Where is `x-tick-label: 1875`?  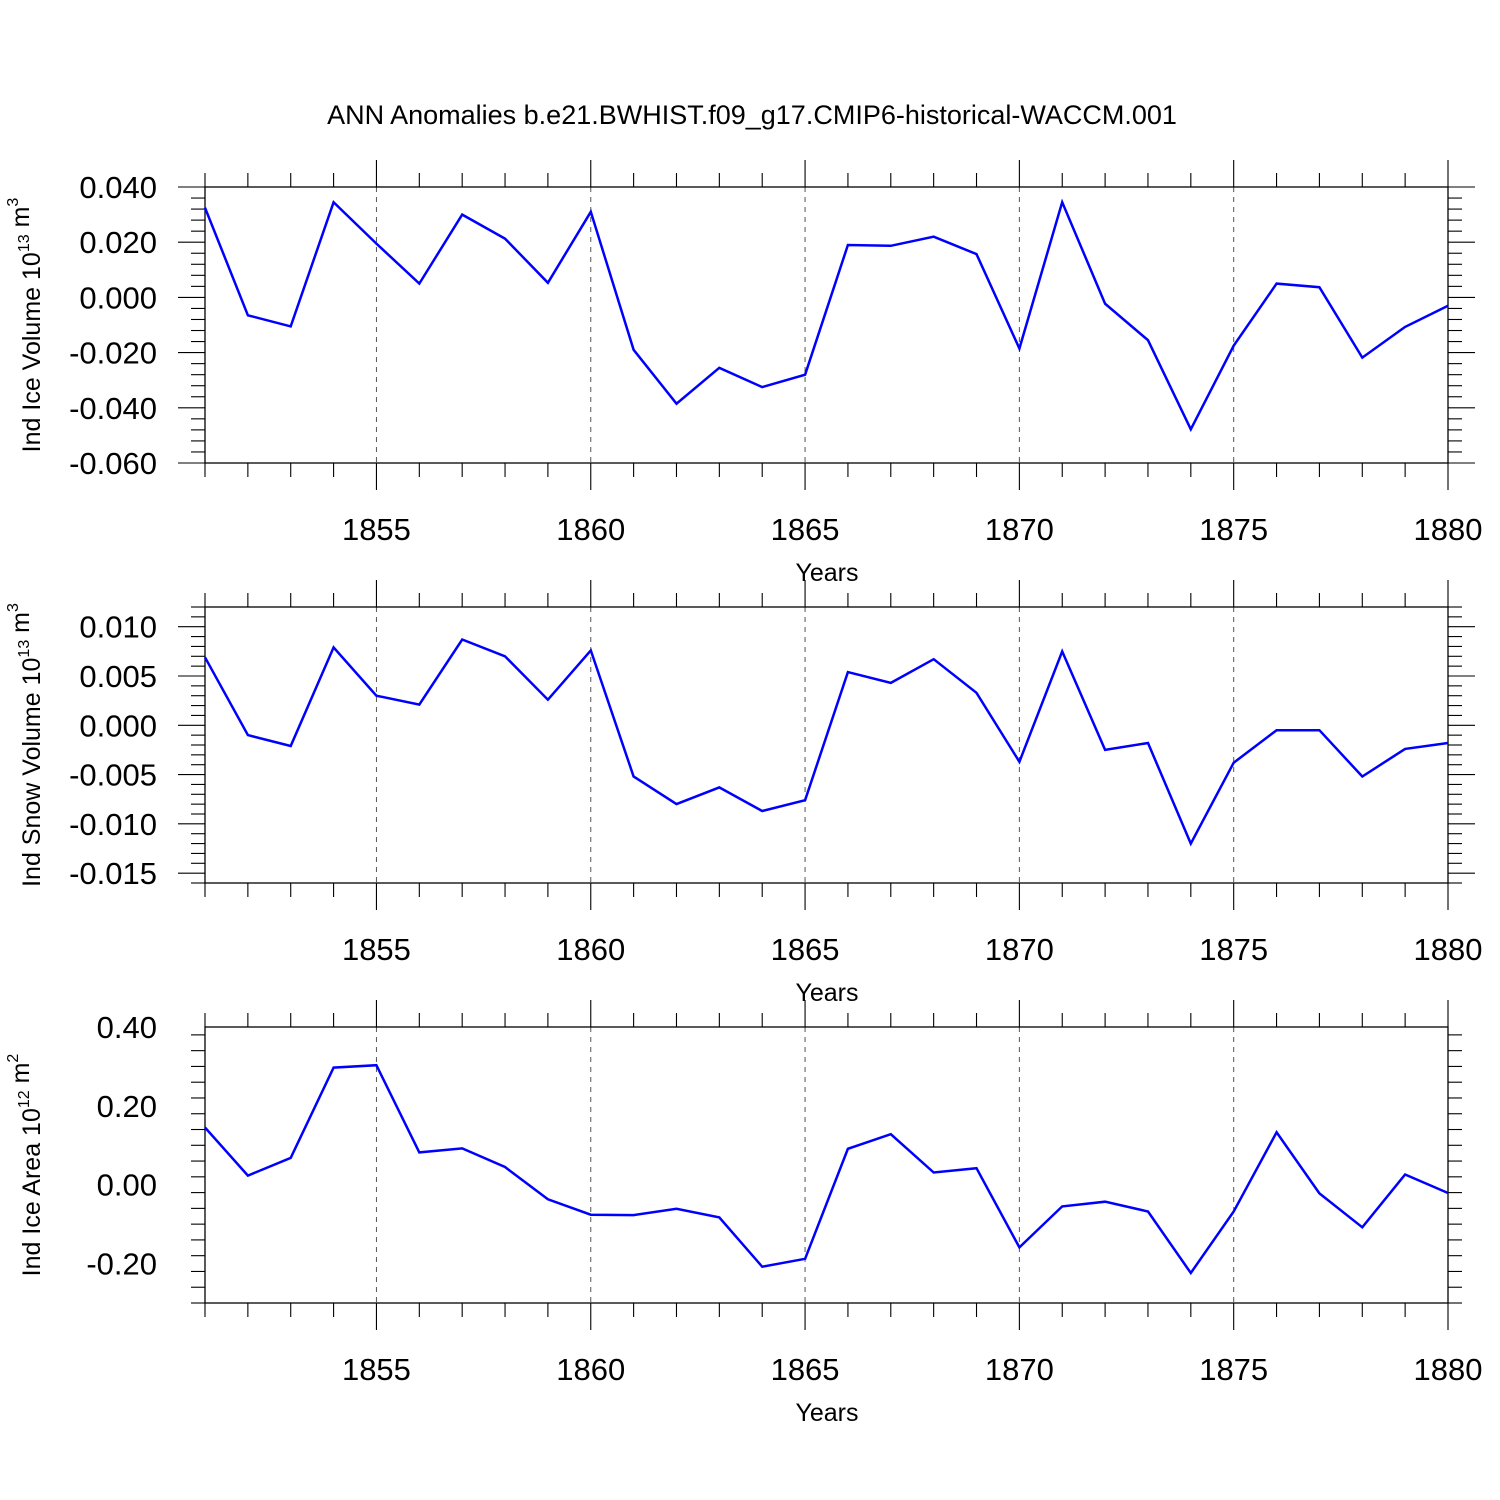 x-tick-label: 1875 is located at coordinates (1233, 529).